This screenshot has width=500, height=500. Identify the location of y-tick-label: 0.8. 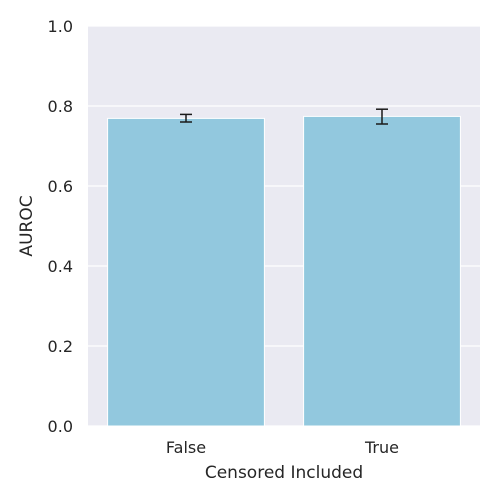
(60, 106).